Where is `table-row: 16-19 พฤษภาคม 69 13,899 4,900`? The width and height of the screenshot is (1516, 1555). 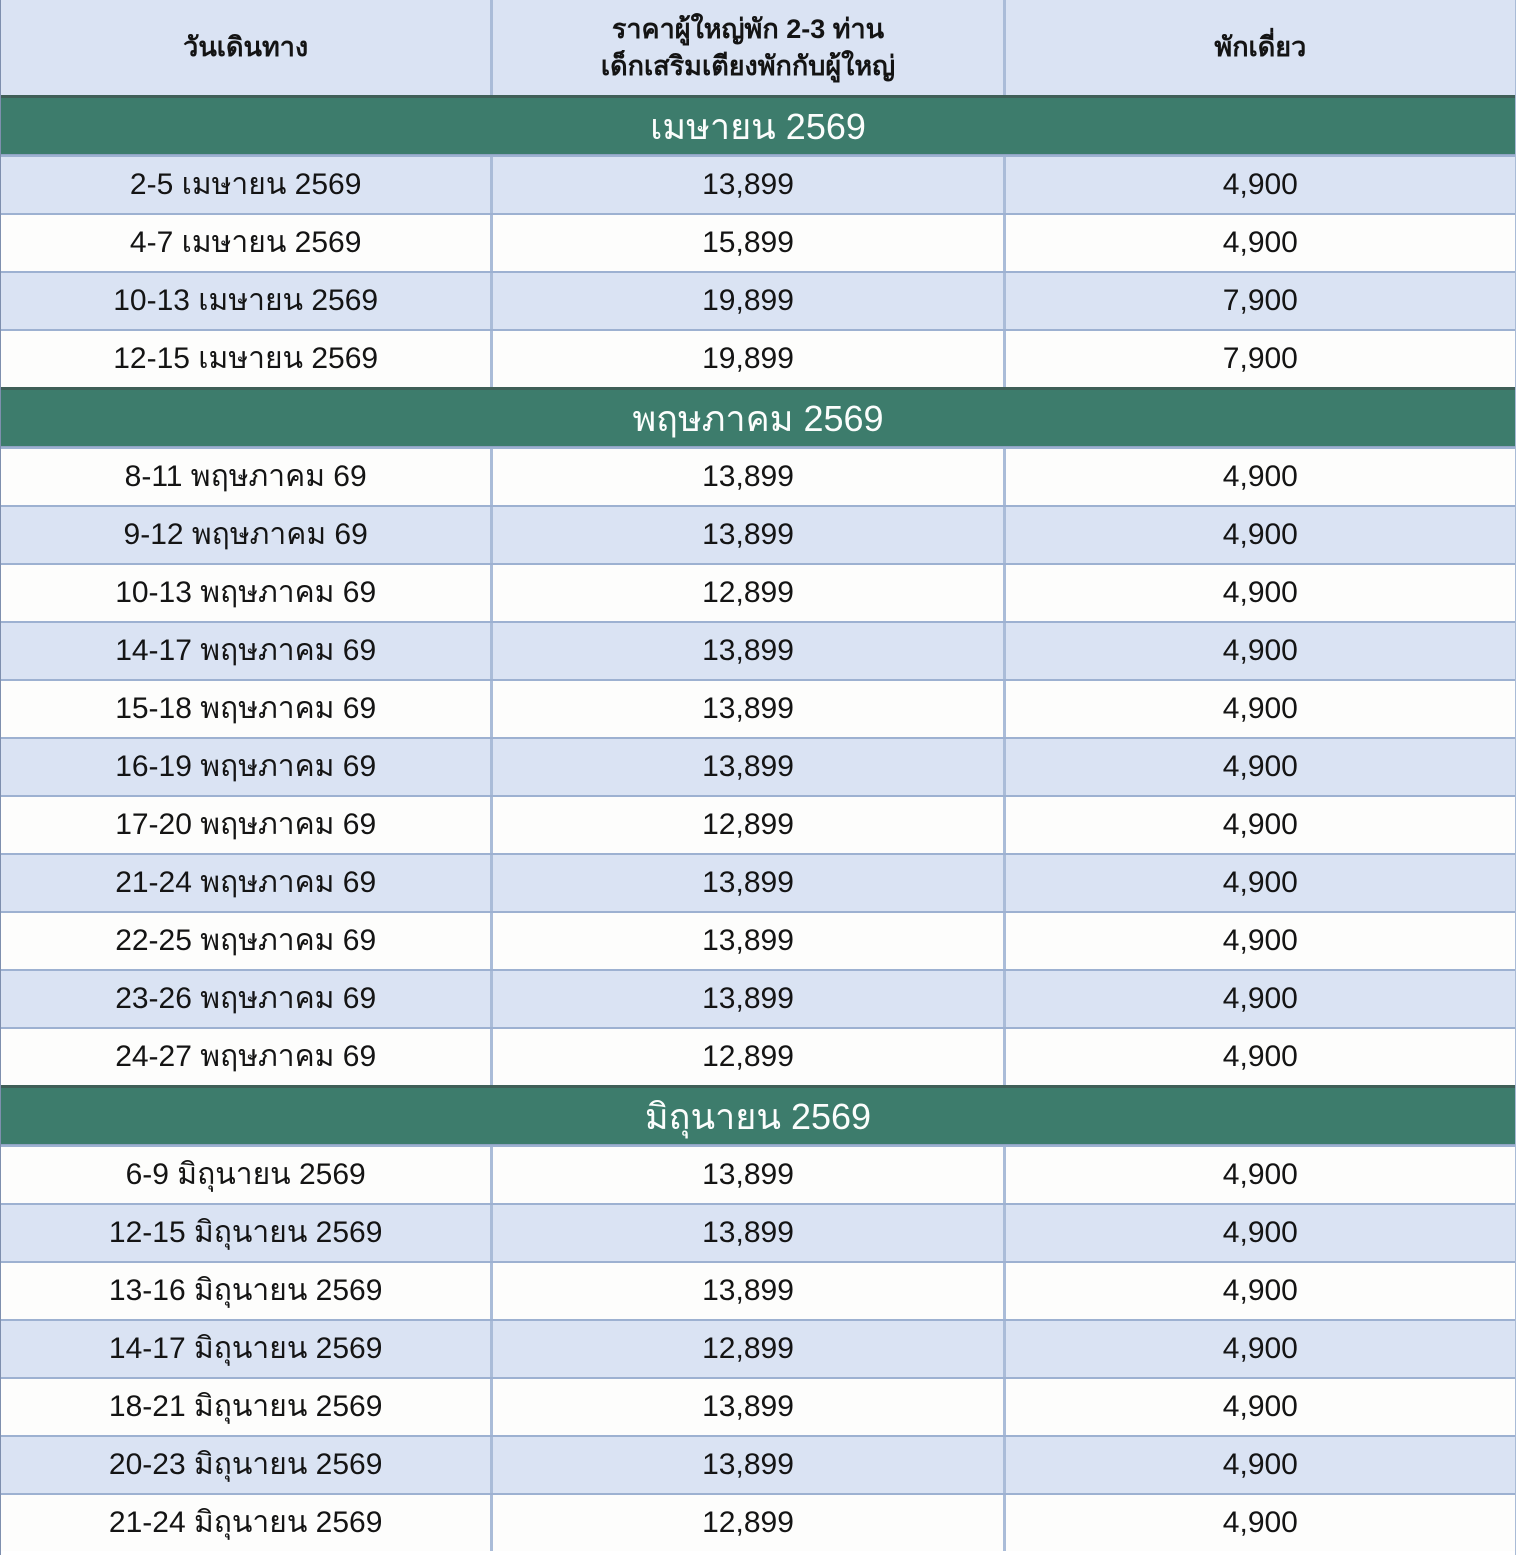 table-row: 16-19 พฤษภาคม 69 13,899 4,900 is located at coordinates (758, 766).